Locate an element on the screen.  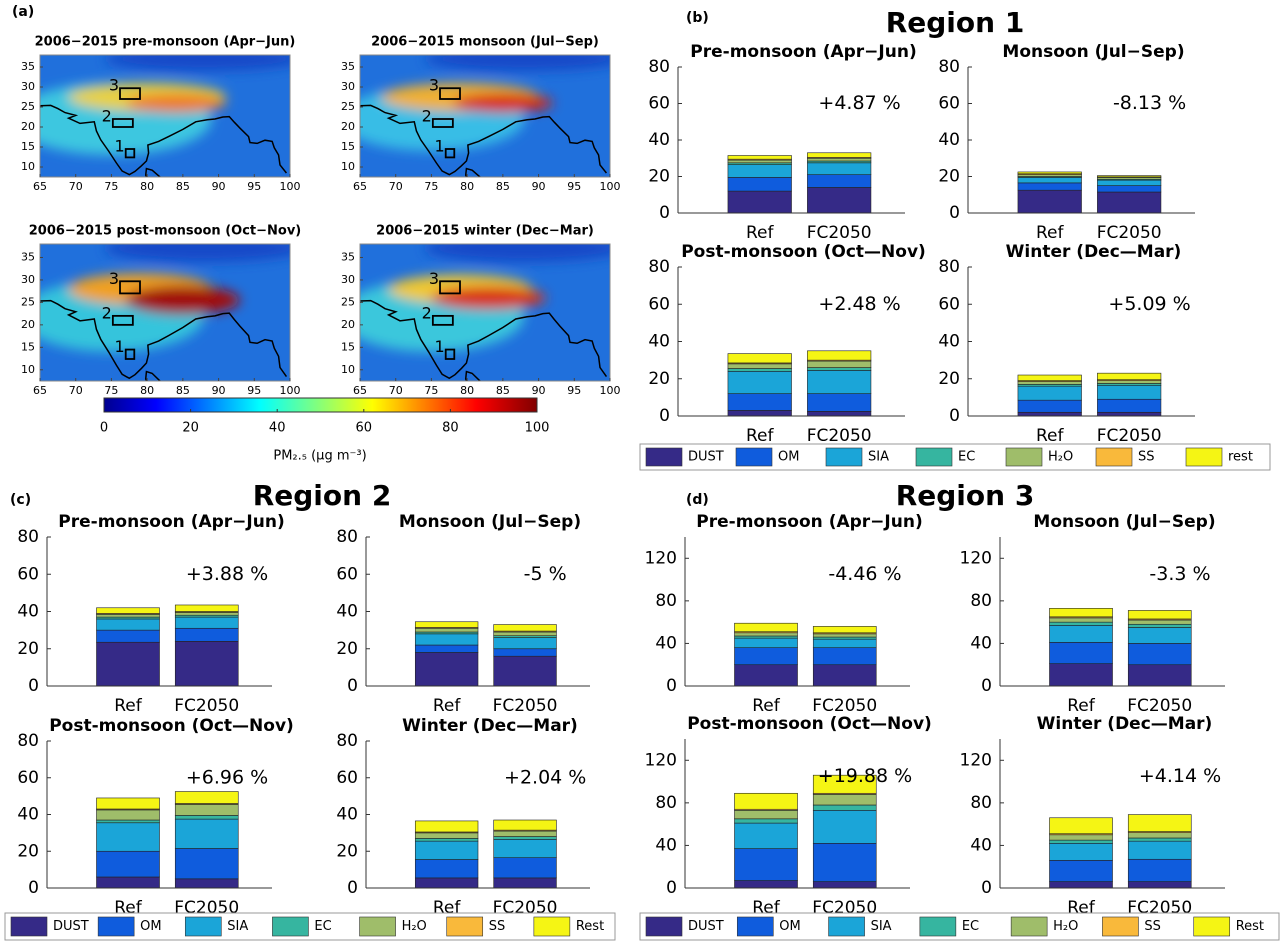
colorbar-tick-label: 40 is located at coordinates (277, 428).